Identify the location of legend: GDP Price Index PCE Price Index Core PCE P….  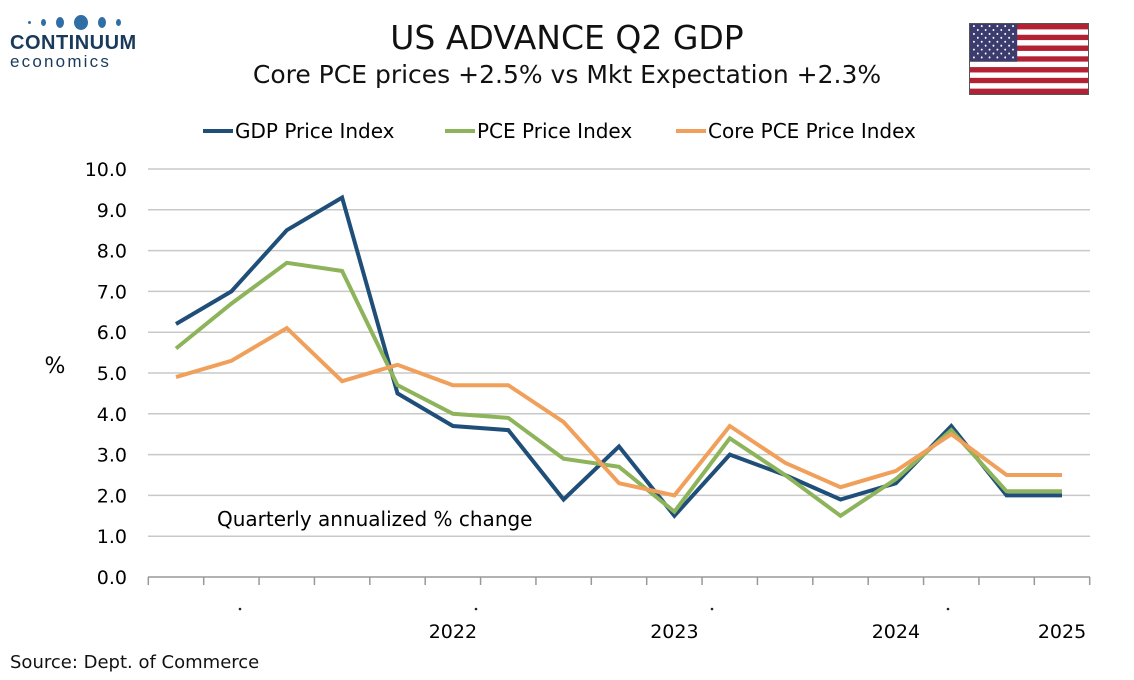
(559, 131).